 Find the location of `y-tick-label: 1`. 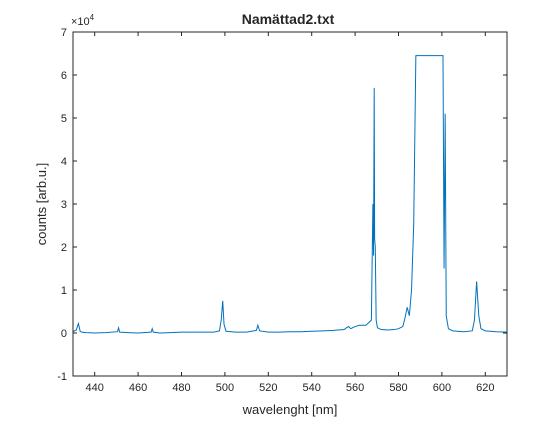

y-tick-label: 1 is located at coordinates (64, 291).